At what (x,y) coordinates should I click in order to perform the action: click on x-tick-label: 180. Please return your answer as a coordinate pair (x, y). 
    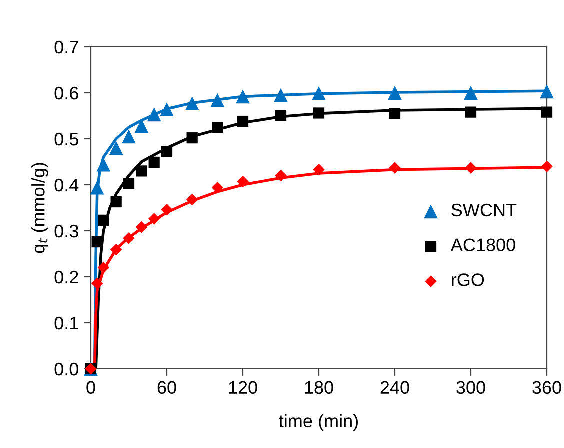
    Looking at the image, I should click on (319, 387).